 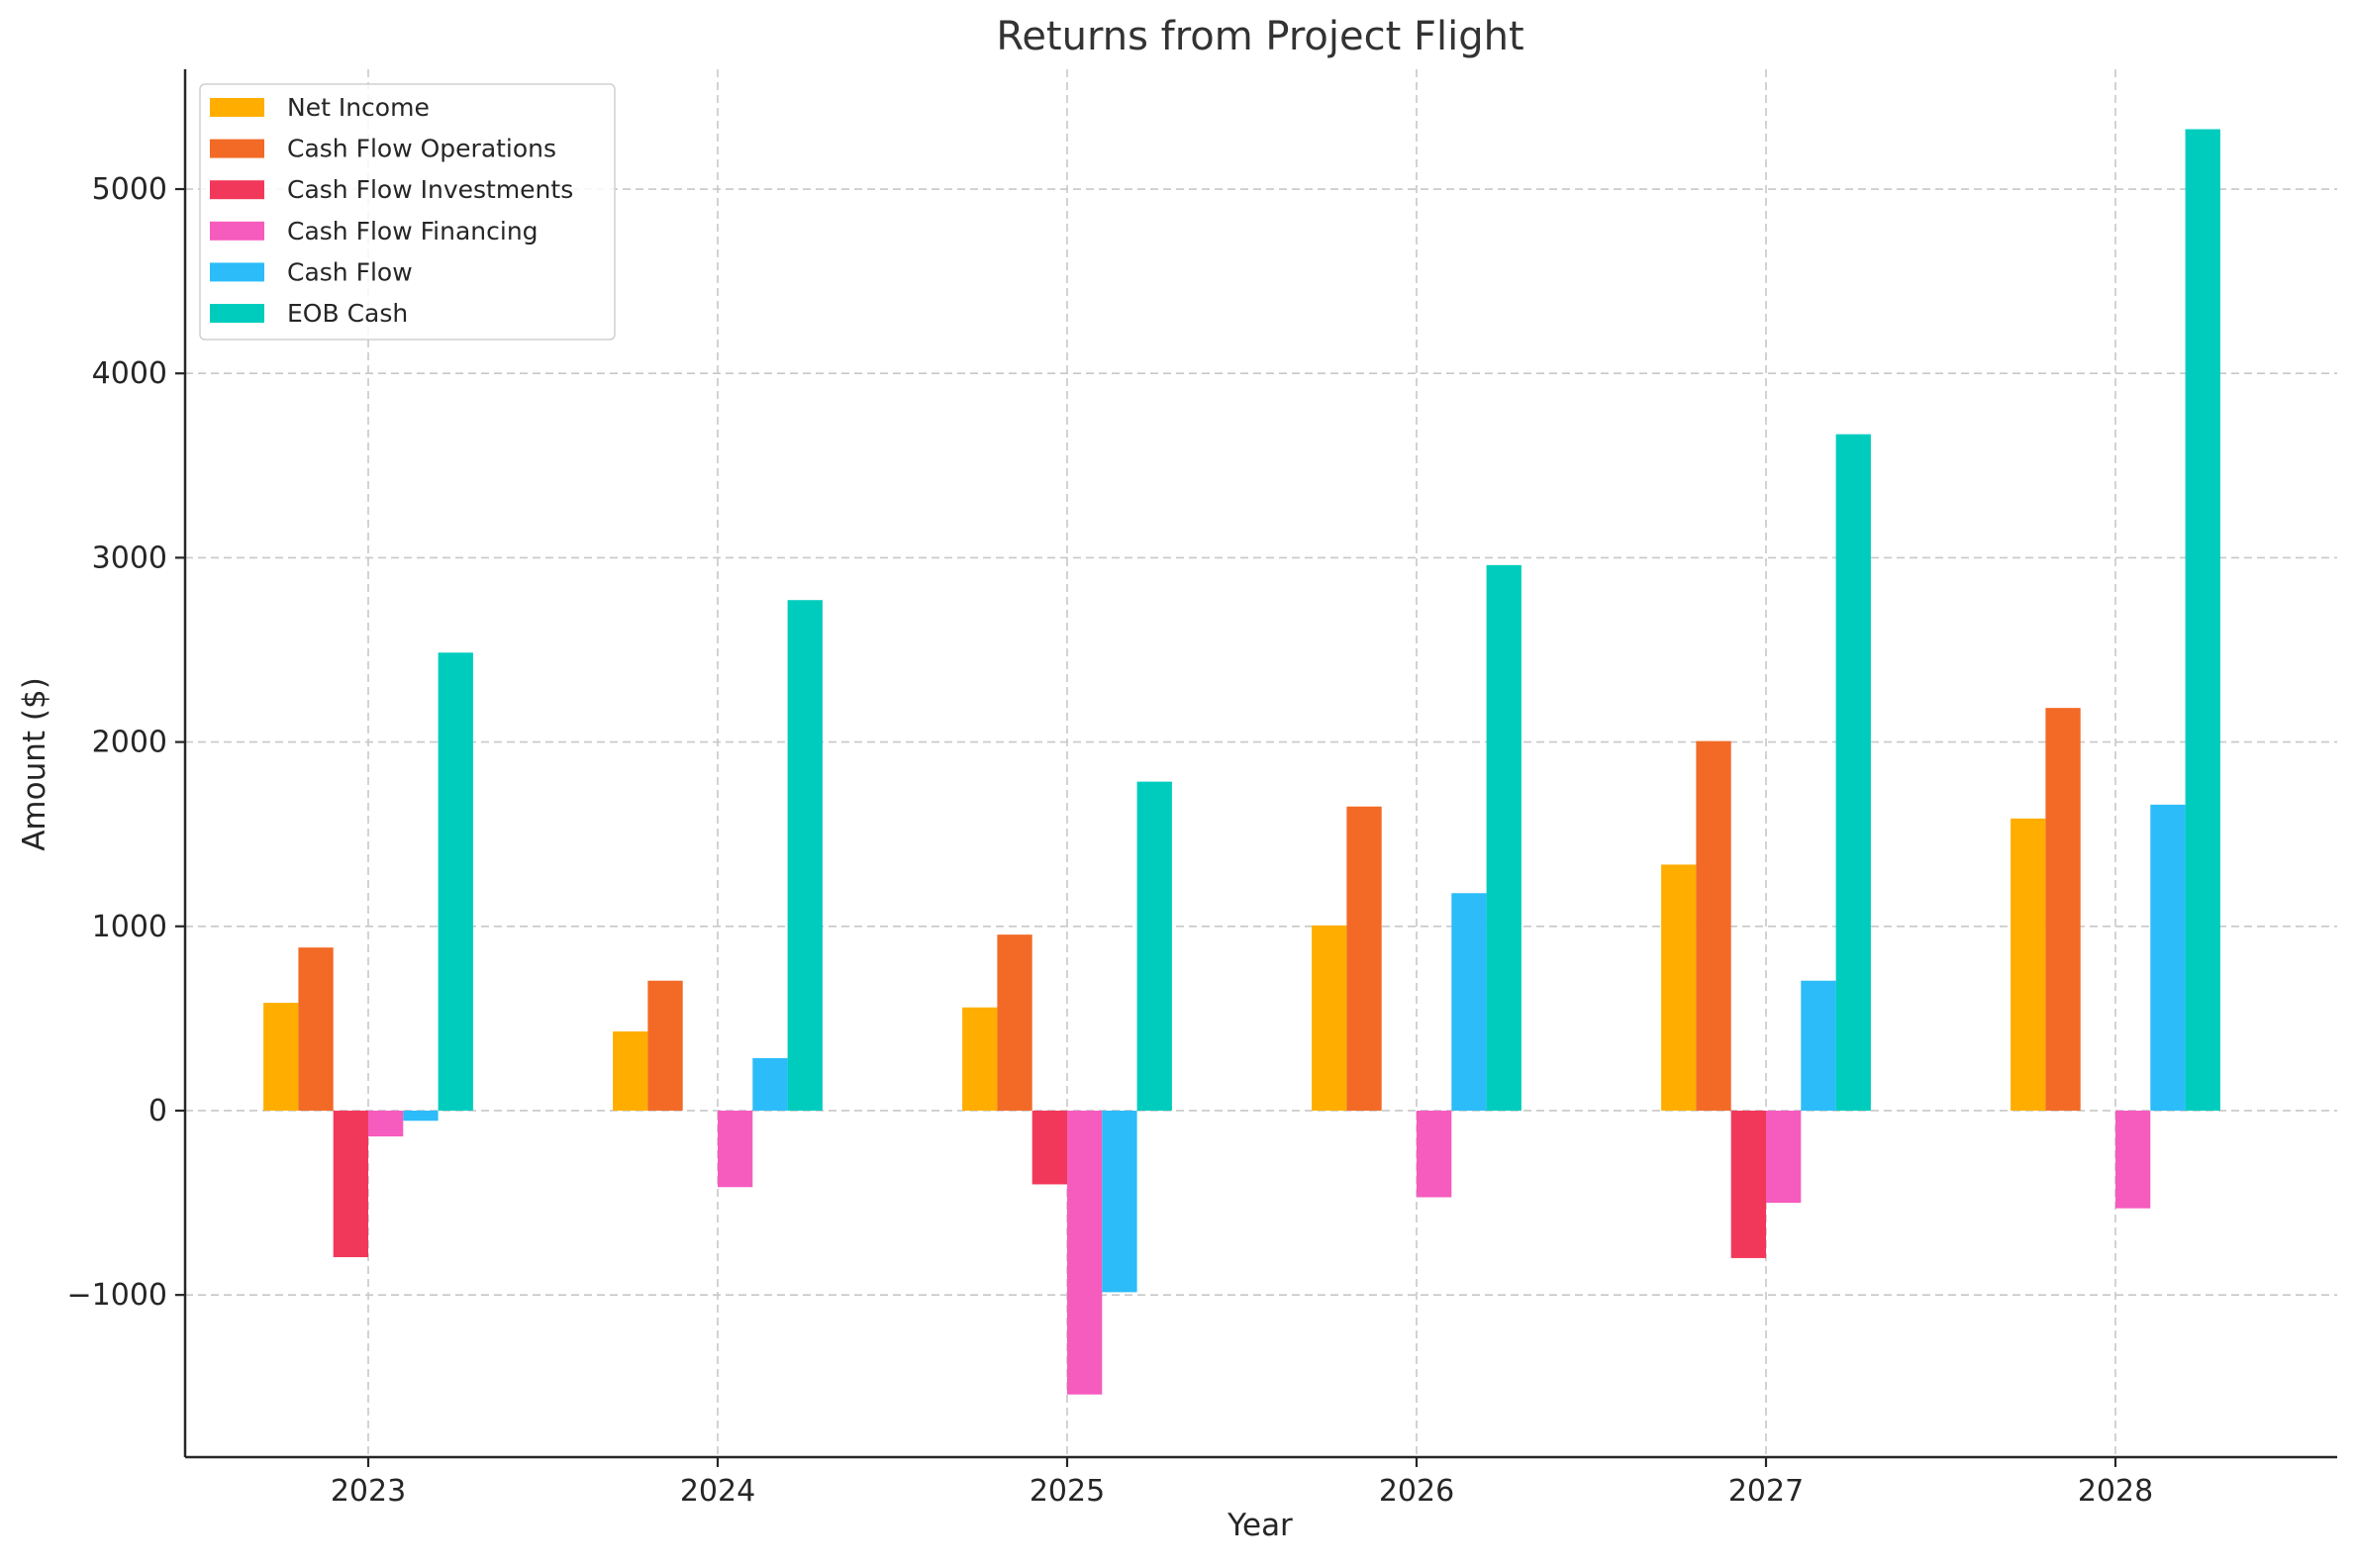 I want to click on x-tick-label: 2024, so click(x=717, y=1491).